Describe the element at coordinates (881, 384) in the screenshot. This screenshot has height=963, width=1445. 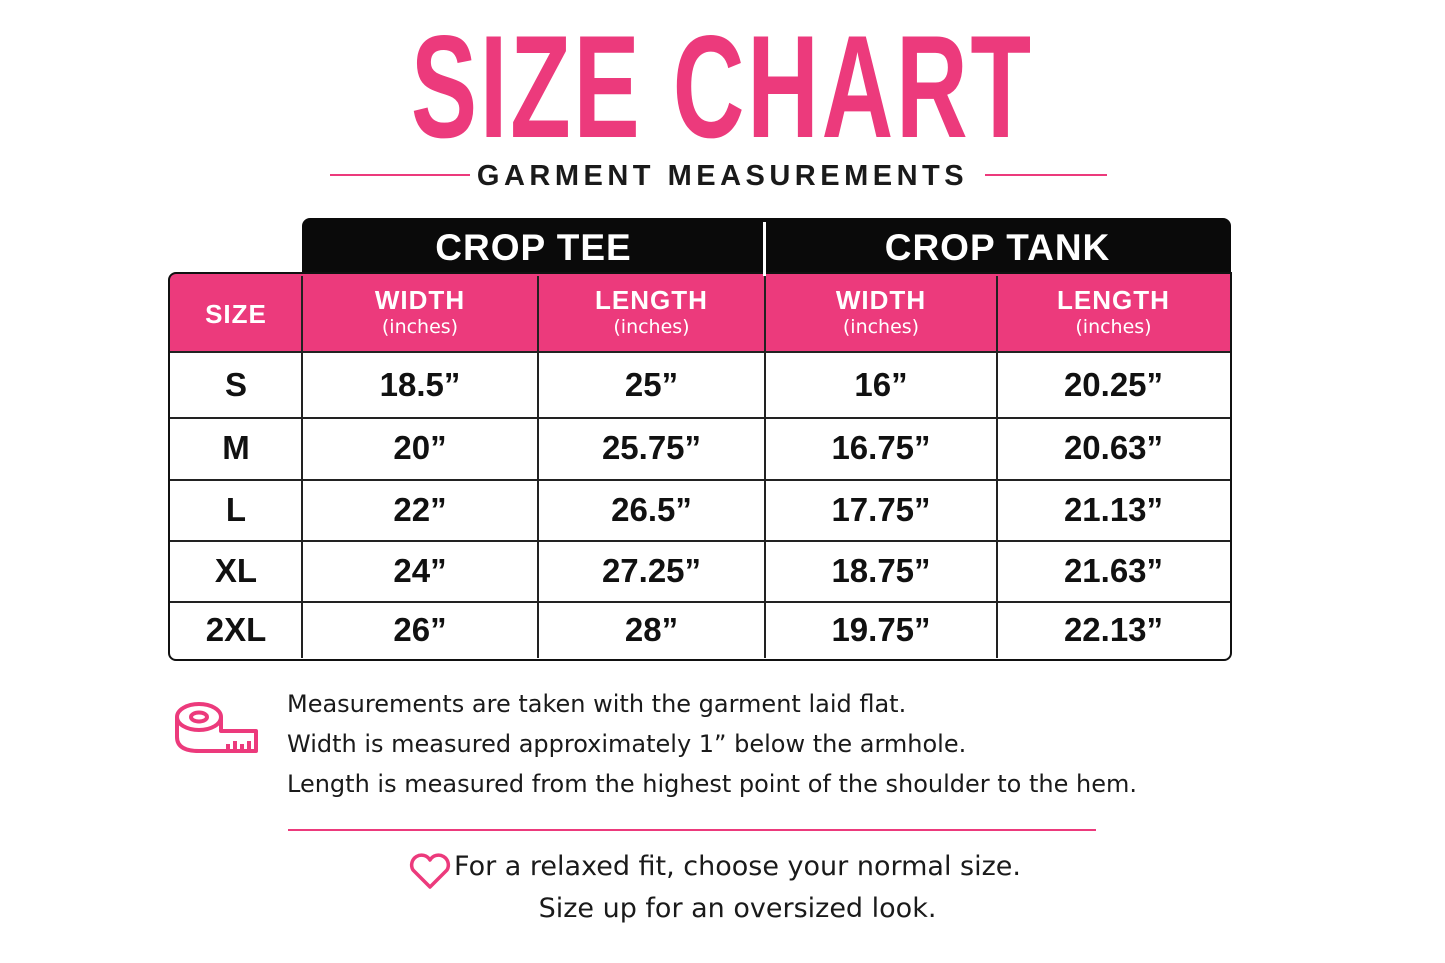
I see `value-cell: 16”` at that location.